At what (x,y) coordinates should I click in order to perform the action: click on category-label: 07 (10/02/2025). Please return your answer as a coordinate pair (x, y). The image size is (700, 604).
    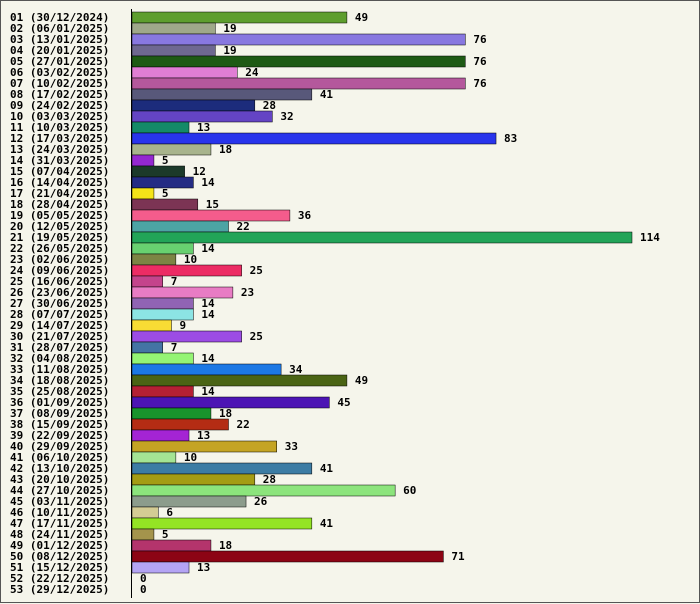
    Looking at the image, I should click on (59, 83).